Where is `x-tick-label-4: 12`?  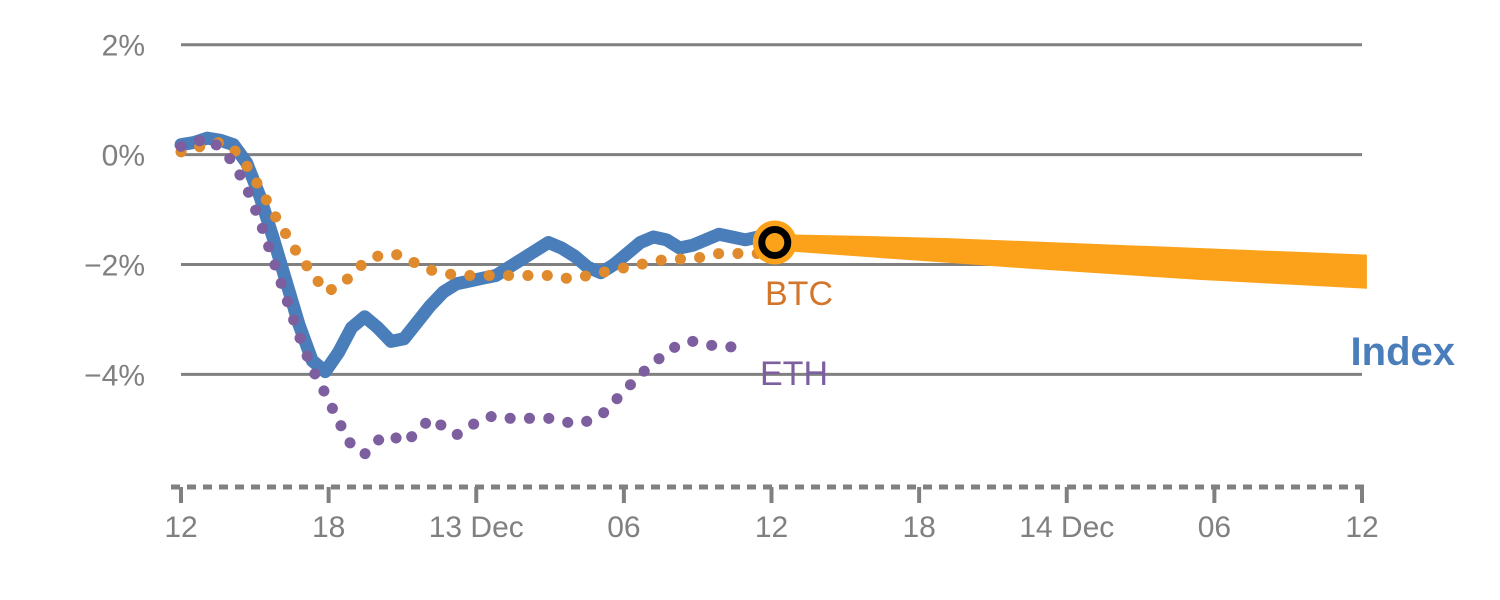
x-tick-label-4: 12 is located at coordinates (771, 527).